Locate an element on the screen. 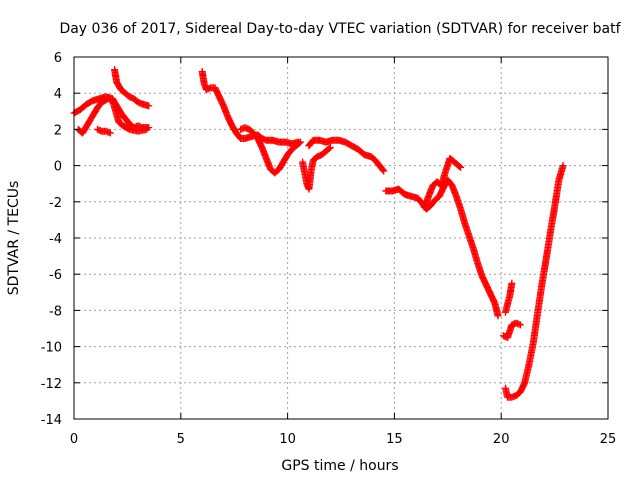 Image resolution: width=640 pixels, height=480 pixels. x-tick-label: 5 is located at coordinates (181, 439).